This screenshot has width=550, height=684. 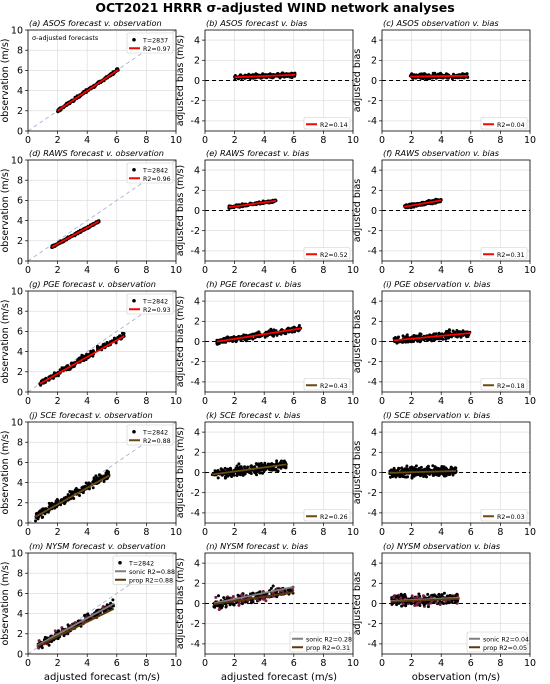 I want to click on panel-title: (n) NYSM forecast v. bias, so click(x=257, y=546).